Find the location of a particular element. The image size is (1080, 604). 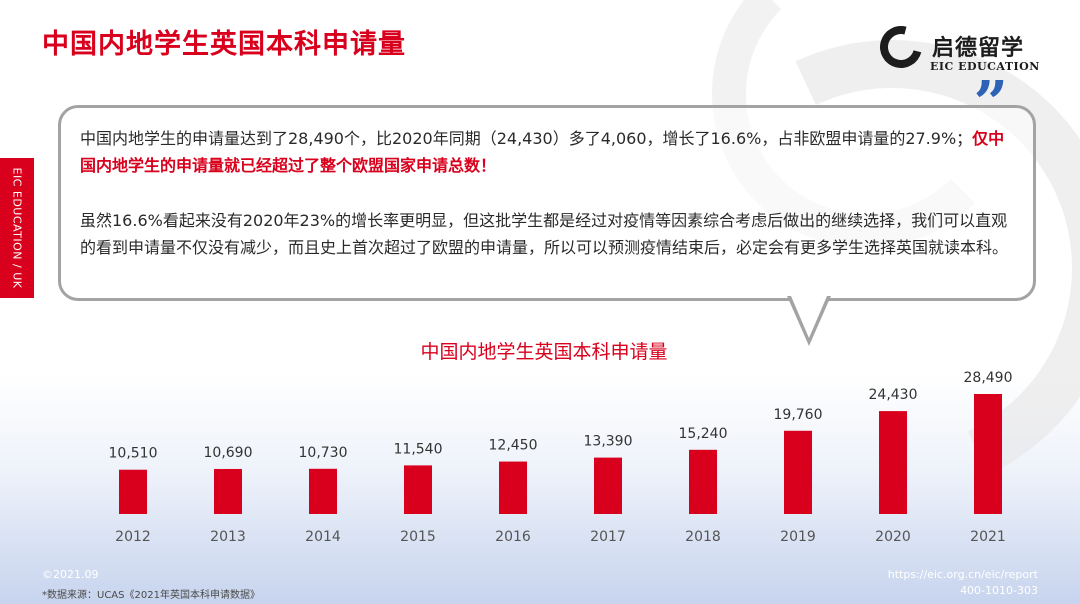

eic-logo: 启德留学 EIC EDUCATION is located at coordinates (961, 62).